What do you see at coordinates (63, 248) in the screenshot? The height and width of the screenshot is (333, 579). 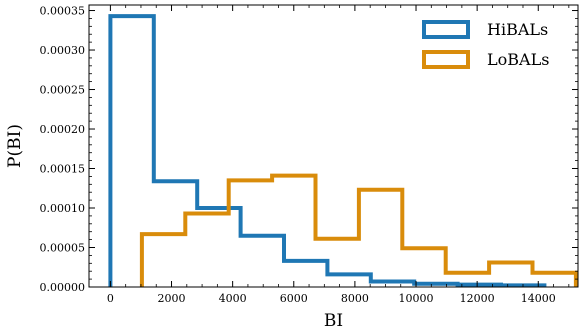 I see `y-tick-label: 0.00005` at bounding box center [63, 248].